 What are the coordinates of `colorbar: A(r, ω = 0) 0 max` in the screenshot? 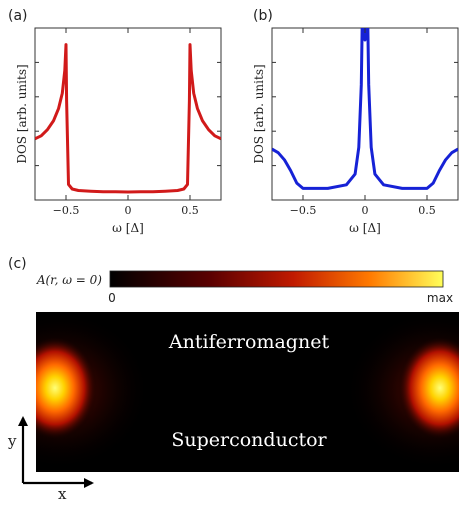 It's located at (244, 287).